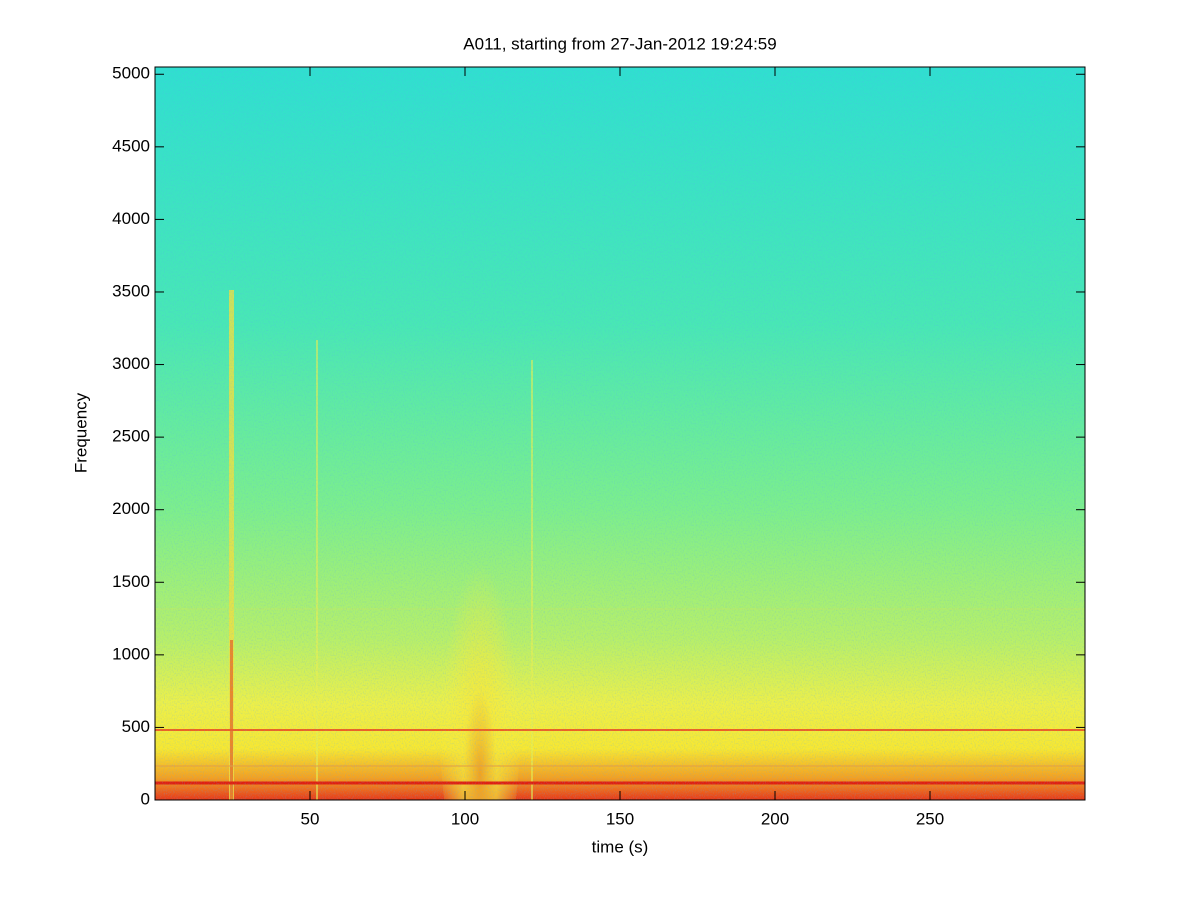  Describe the element at coordinates (131, 145) in the screenshot. I see `y-tick-label: 4500` at that location.